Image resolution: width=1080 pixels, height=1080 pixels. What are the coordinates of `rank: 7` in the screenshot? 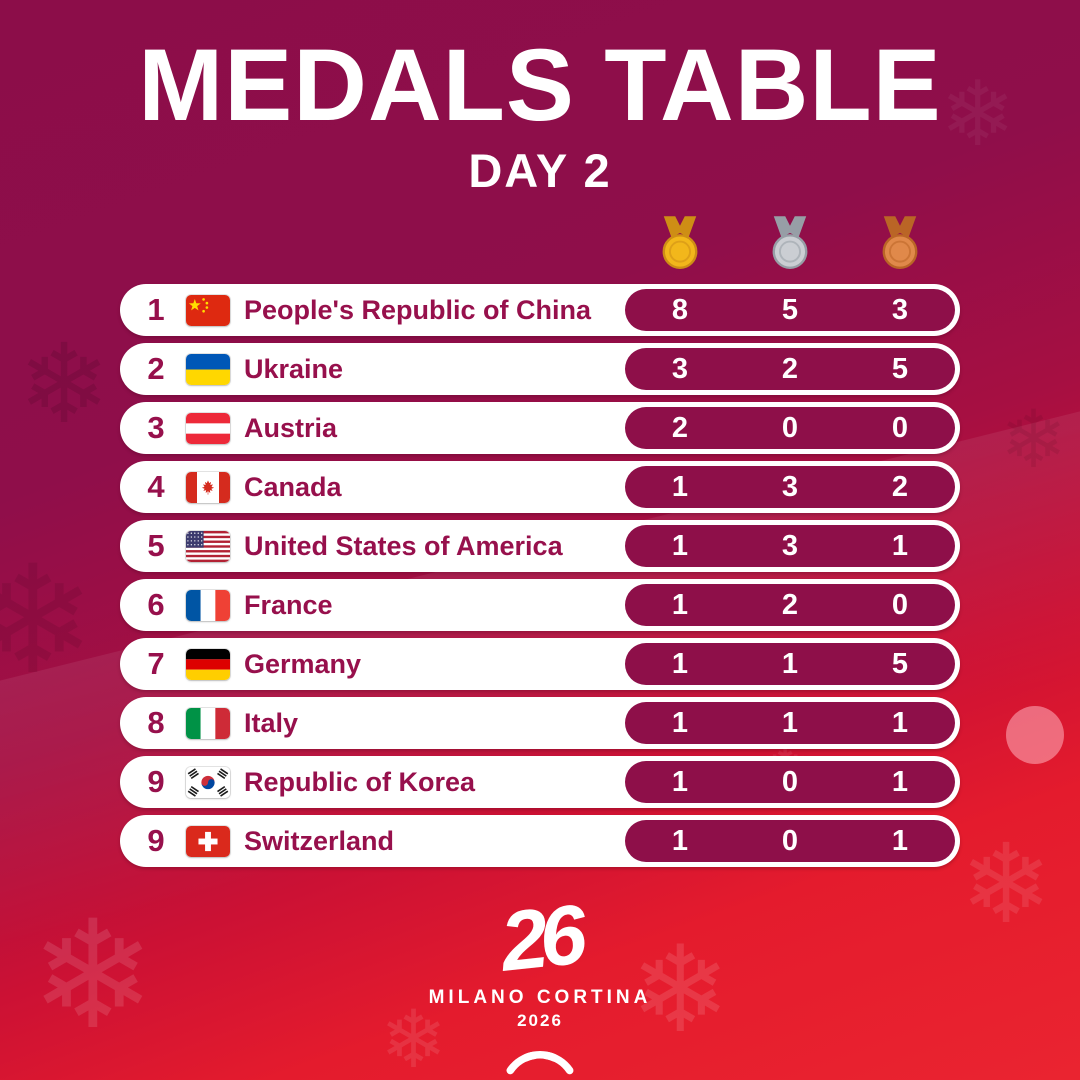 It's located at (156, 664).